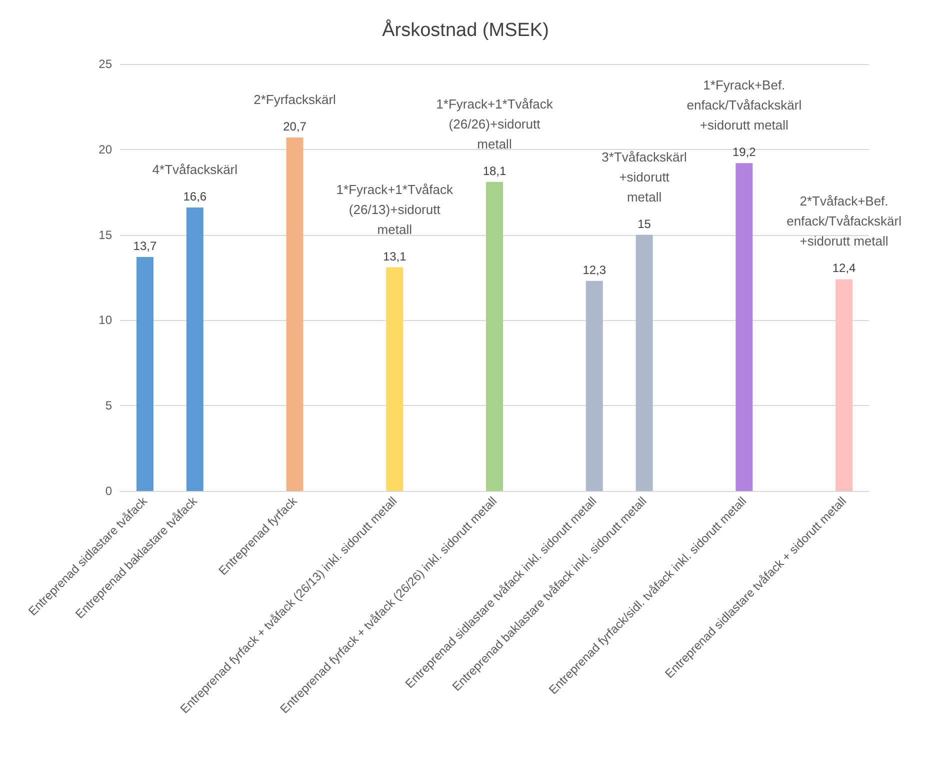 The image size is (931, 762). I want to click on data-label: 20,7, so click(295, 126).